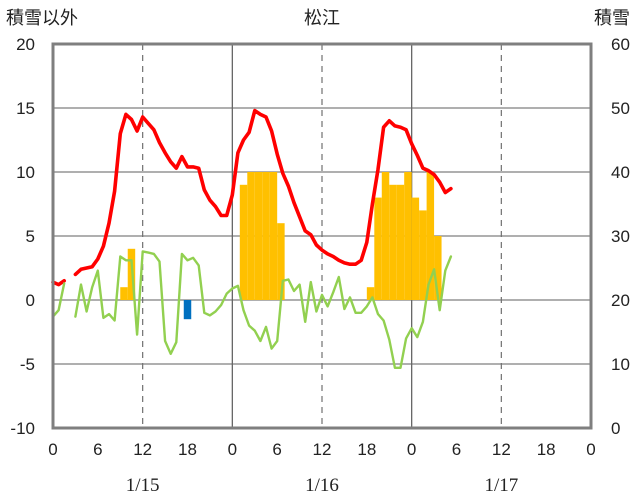  I want to click on y-left-tick-label: 5, so click(30, 236).